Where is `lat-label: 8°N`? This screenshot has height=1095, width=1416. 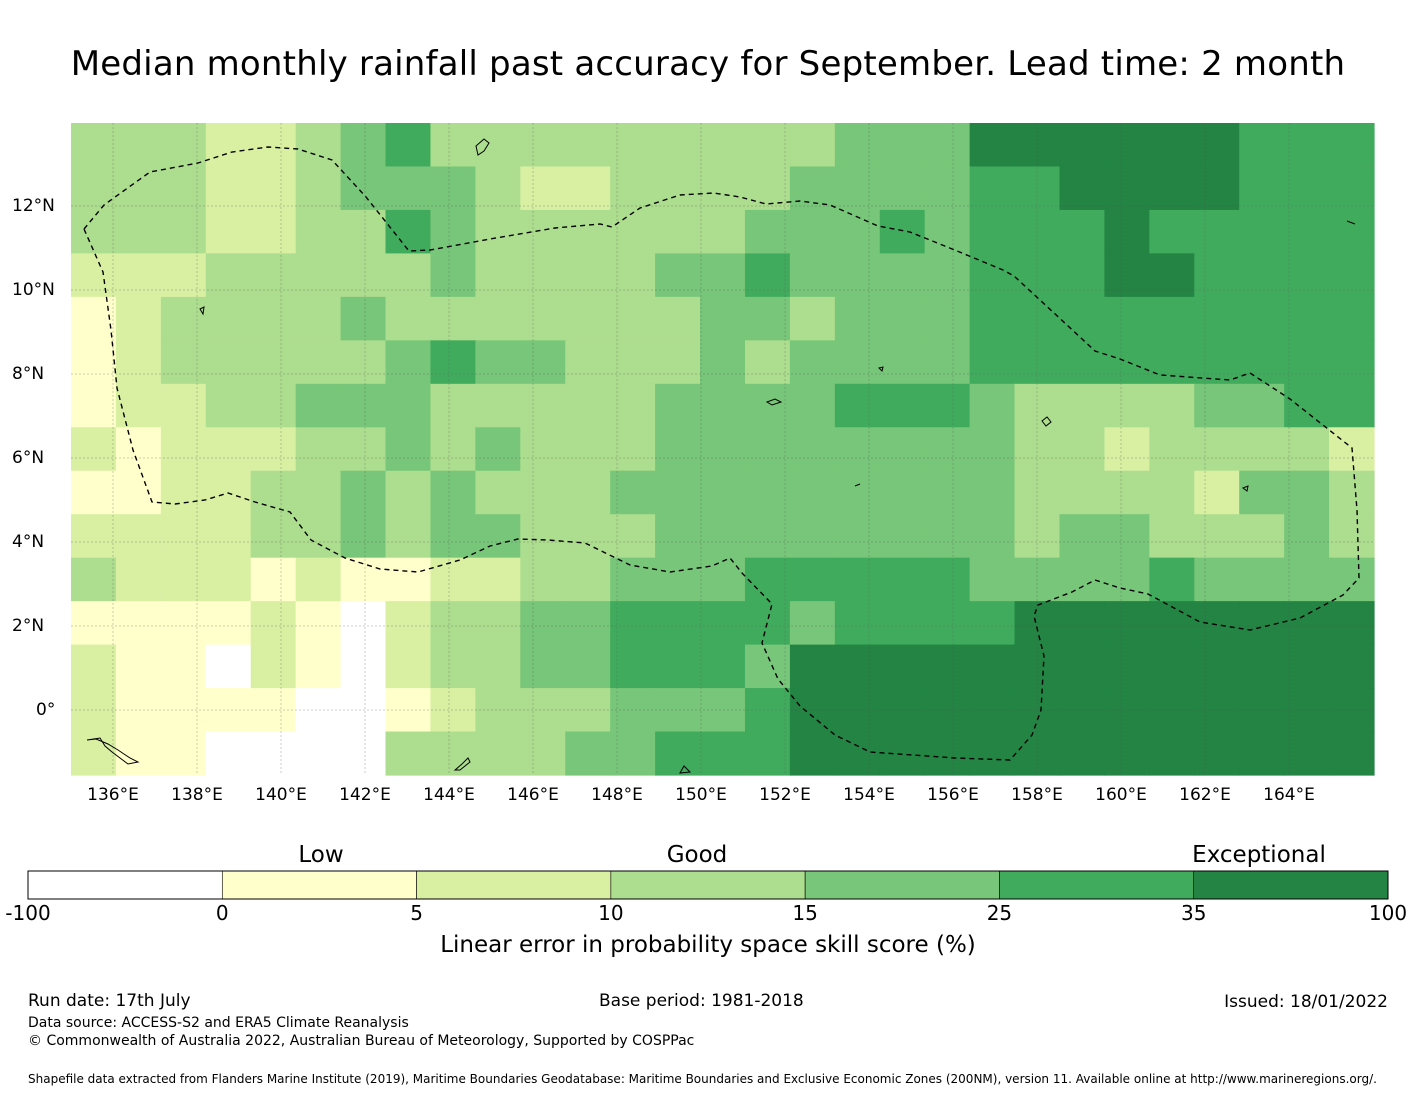 lat-label: 8°N is located at coordinates (28, 374).